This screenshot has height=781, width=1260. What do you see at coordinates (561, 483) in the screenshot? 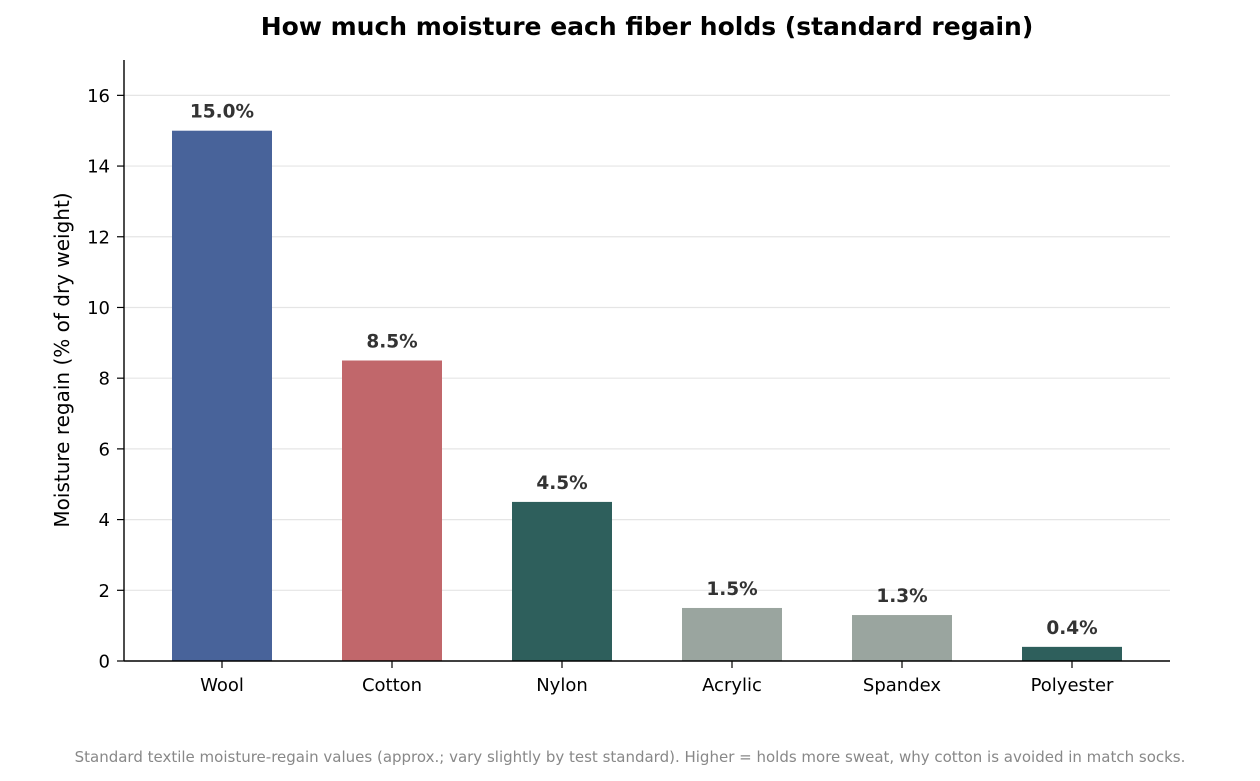
I see `data-label-nylon: 4.5%` at bounding box center [561, 483].